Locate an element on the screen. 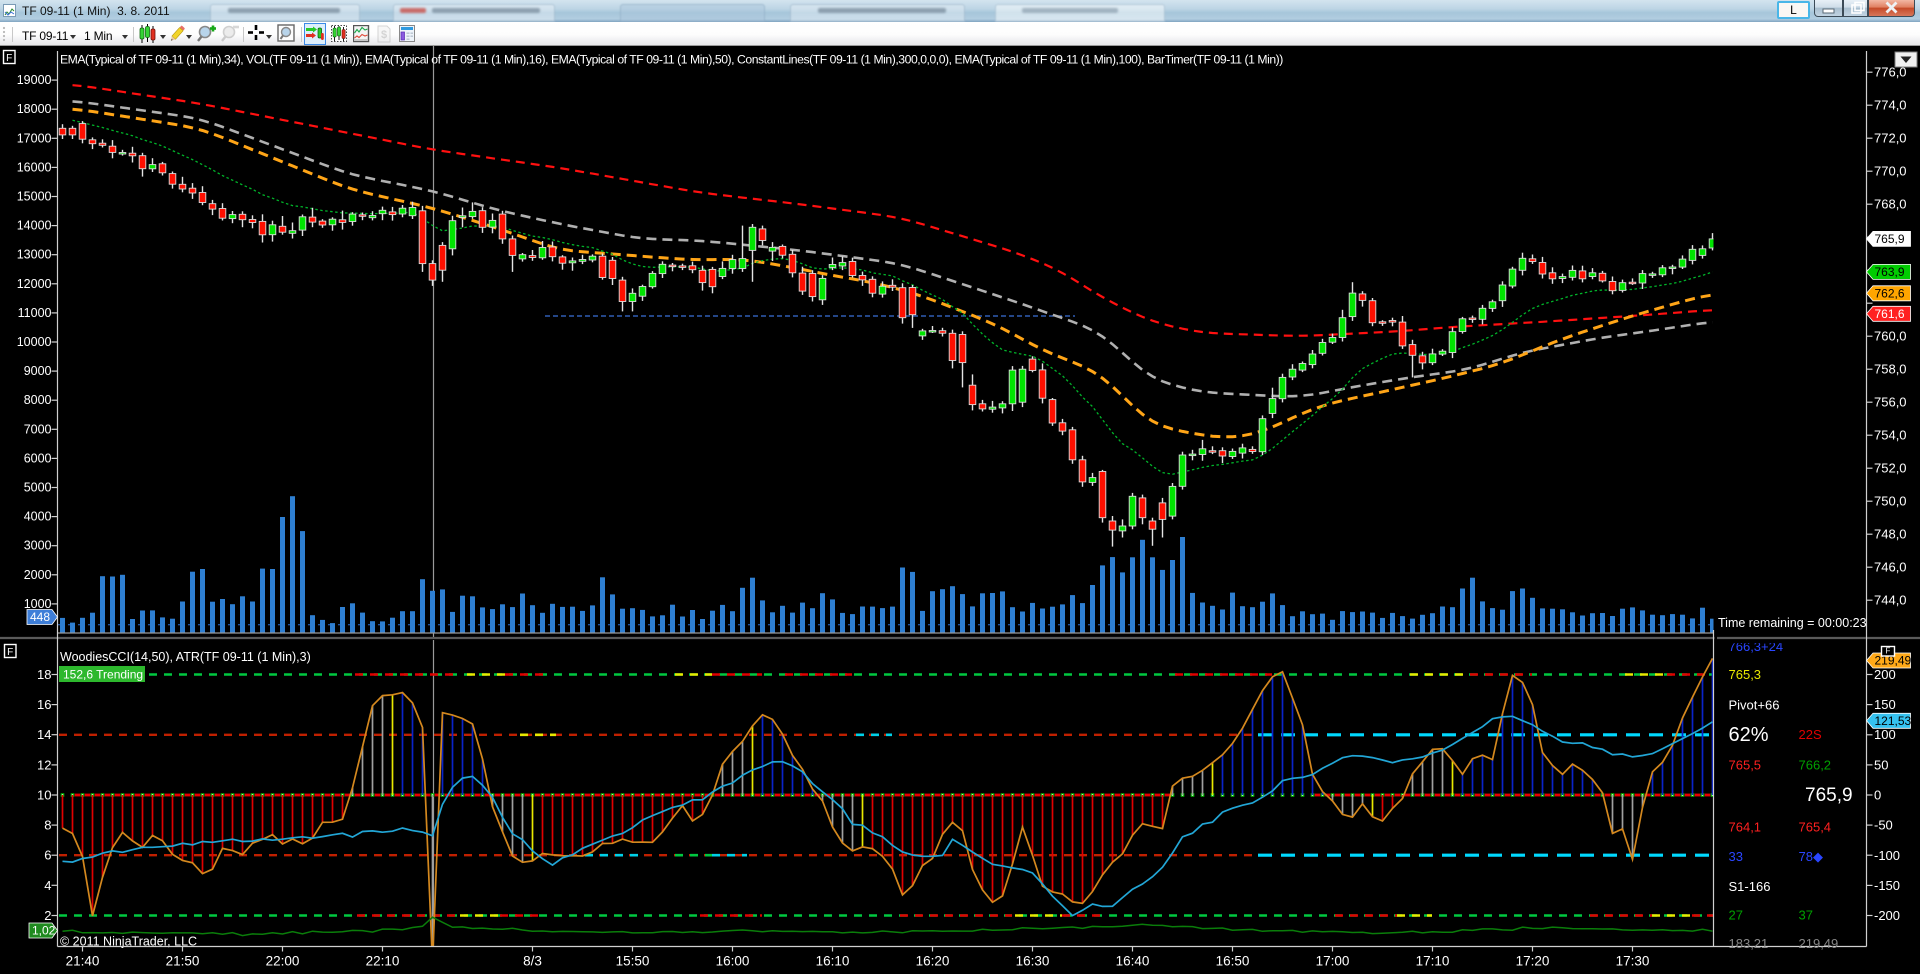 The width and height of the screenshot is (1920, 974). svg-text: 14000 is located at coordinates (34, 226).